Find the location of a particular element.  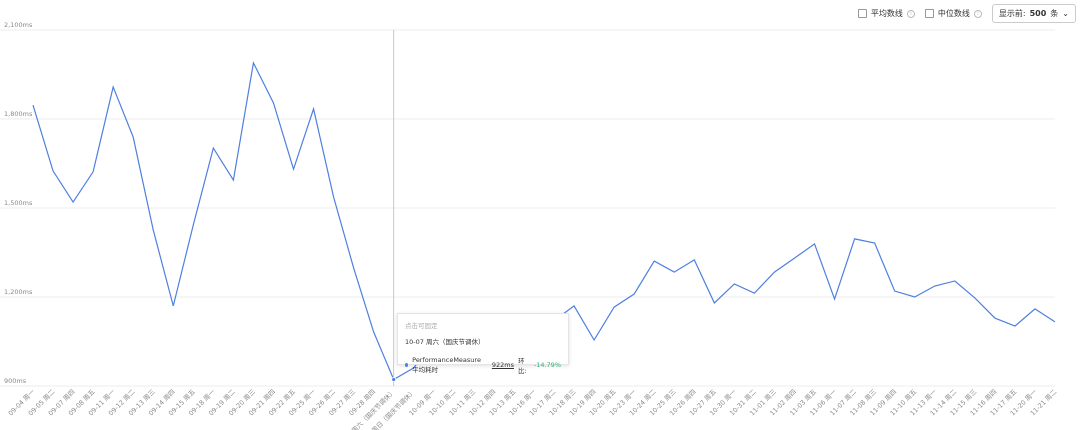

label: 平均数线 is located at coordinates (886, 13).